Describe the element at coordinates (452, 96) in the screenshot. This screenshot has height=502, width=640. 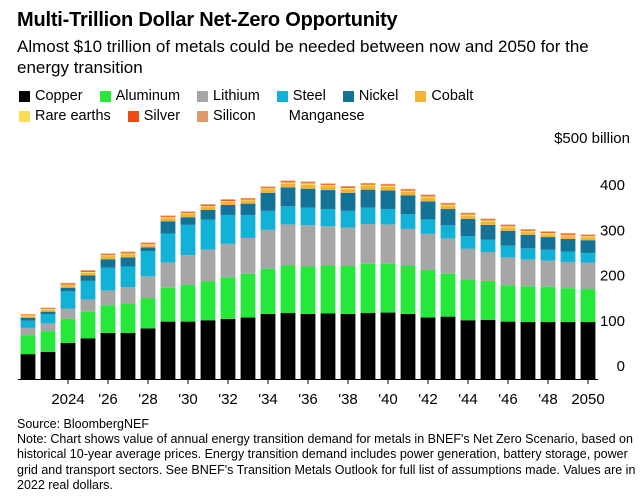
I see `legend-label: Cobalt` at that location.